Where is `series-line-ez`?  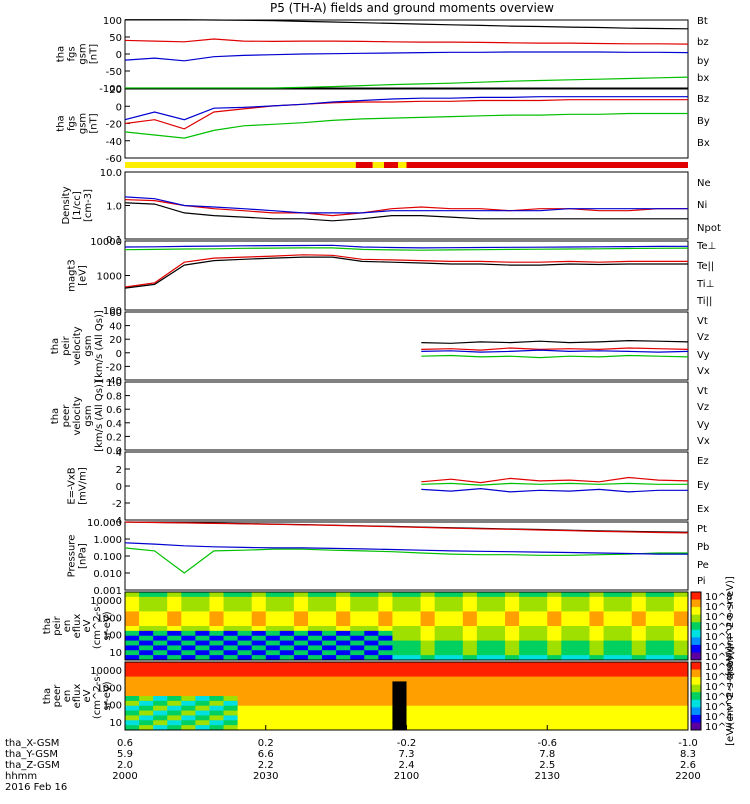 series-line-ez is located at coordinates (555, 480).